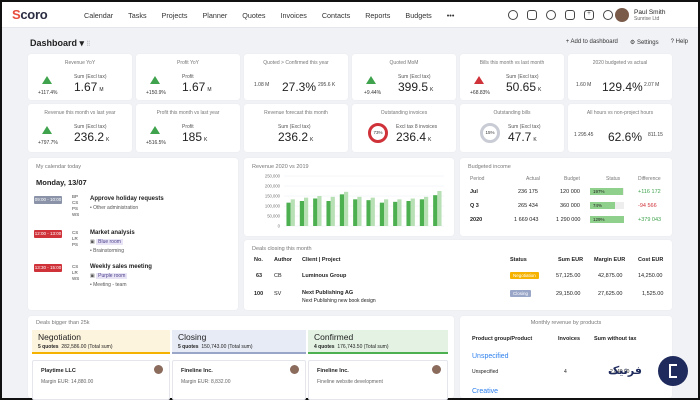 The height and width of the screenshot is (400, 700). I want to click on event-room: ▣ Blue room, so click(106, 242).